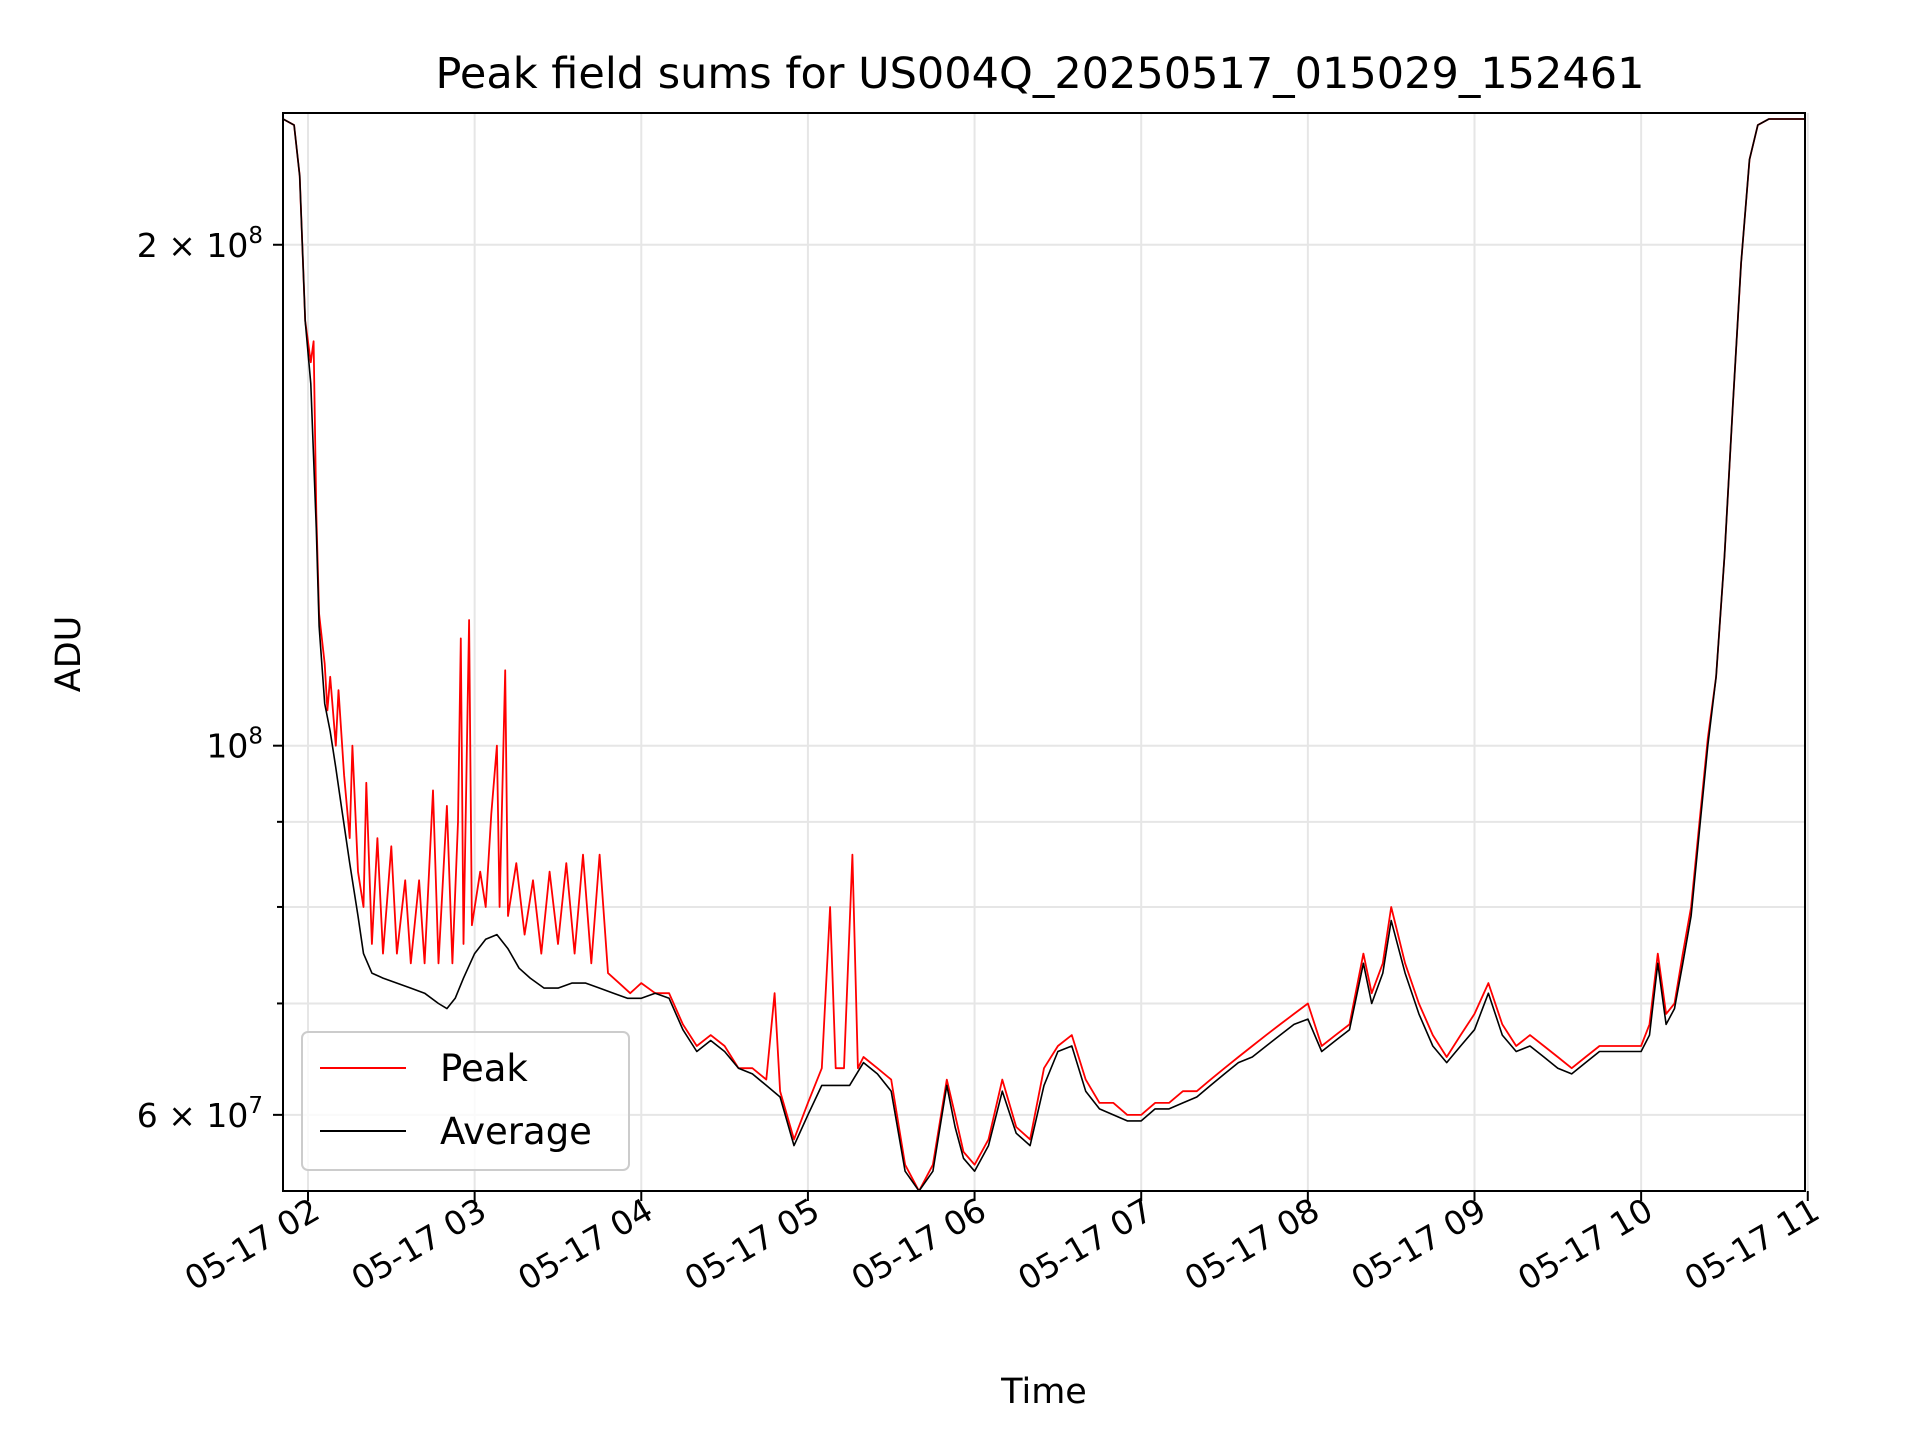 The image size is (1920, 1440). What do you see at coordinates (752, 1244) in the screenshot?
I see `x-tick-label: 05-17 05` at bounding box center [752, 1244].